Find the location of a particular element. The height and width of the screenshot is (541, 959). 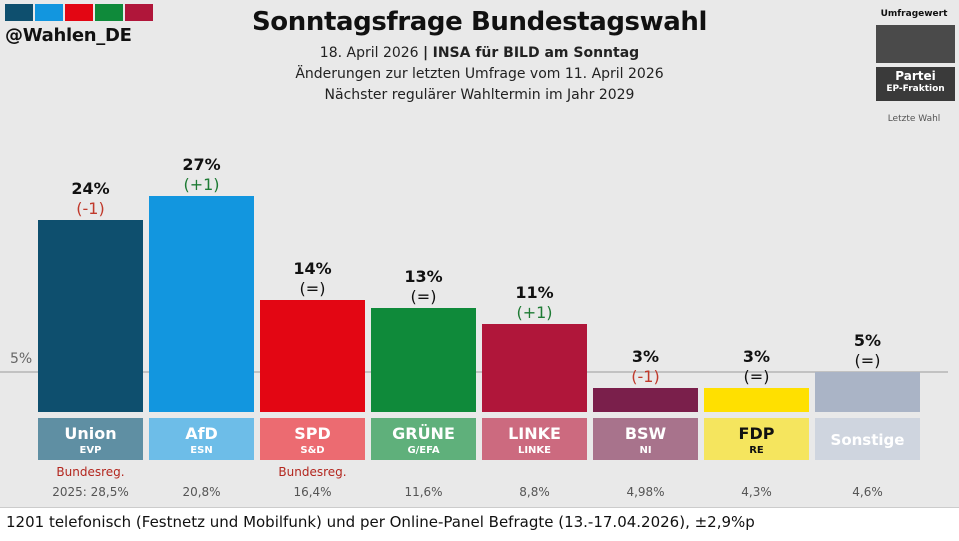

ep-faction: ESN is located at coordinates (201, 450).